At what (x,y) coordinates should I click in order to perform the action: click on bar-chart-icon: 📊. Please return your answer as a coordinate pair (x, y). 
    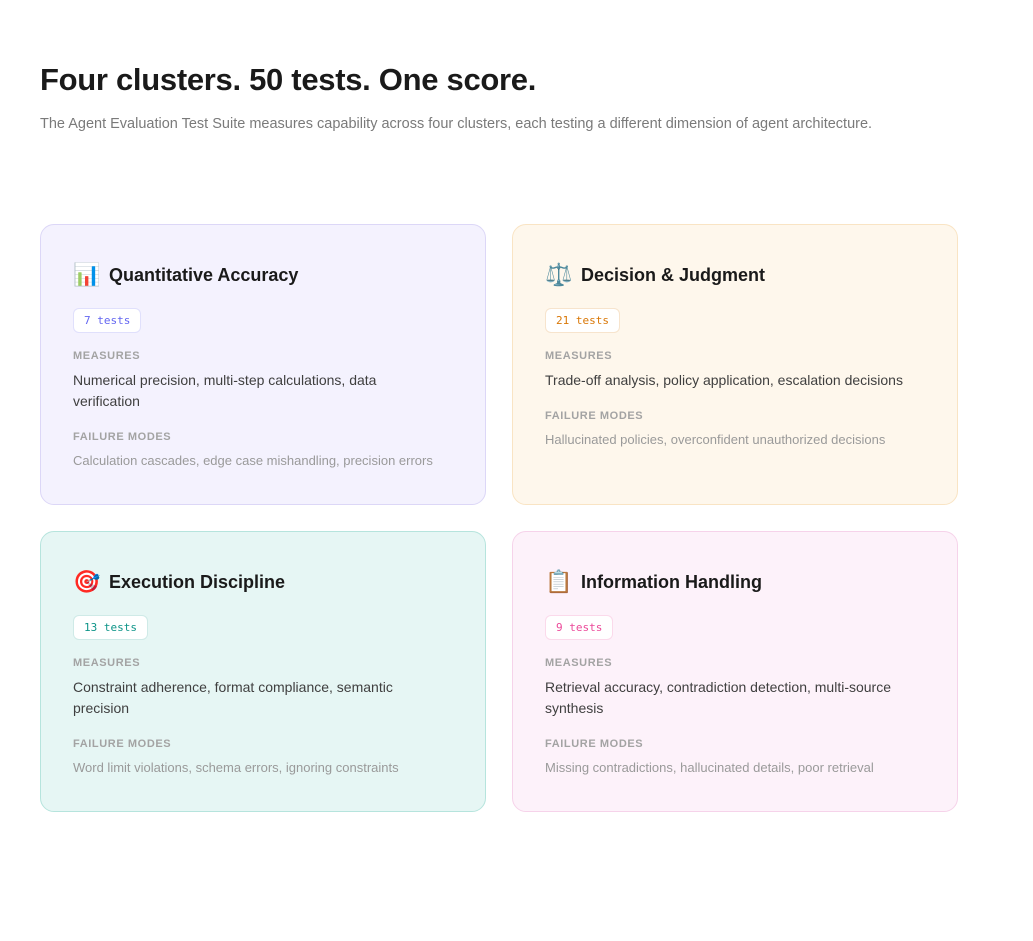
    Looking at the image, I should click on (87, 274).